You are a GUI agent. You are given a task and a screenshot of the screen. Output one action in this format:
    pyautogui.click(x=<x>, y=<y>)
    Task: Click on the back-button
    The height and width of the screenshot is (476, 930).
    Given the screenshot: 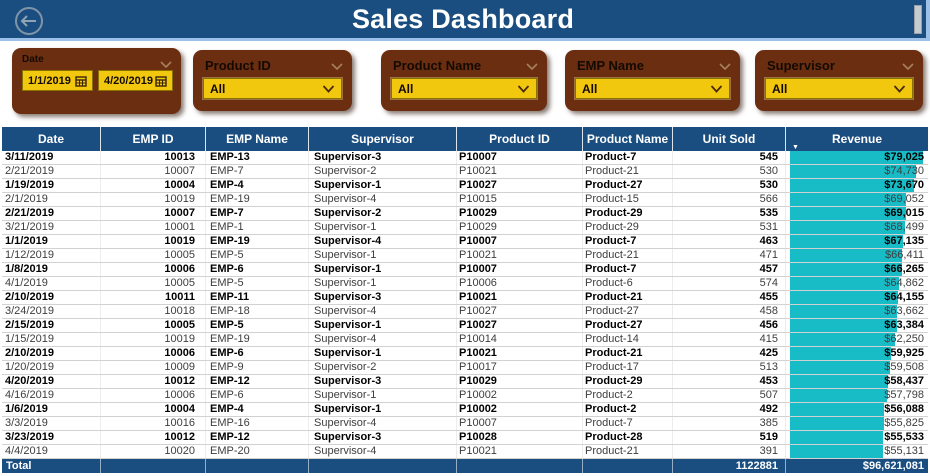 What is the action you would take?
    pyautogui.click(x=29, y=21)
    